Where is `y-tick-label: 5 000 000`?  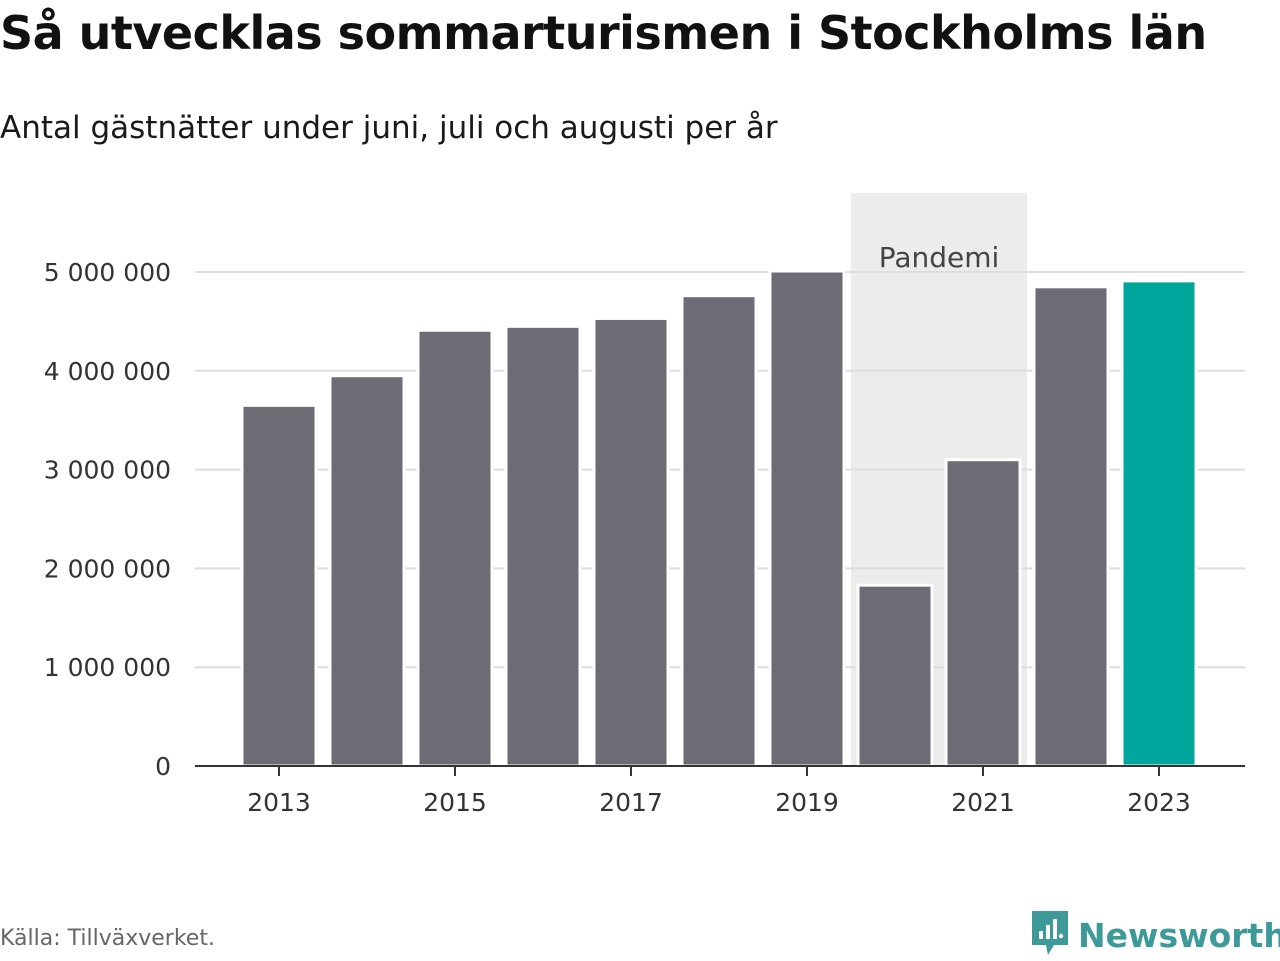
y-tick-label: 5 000 000 is located at coordinates (107, 272).